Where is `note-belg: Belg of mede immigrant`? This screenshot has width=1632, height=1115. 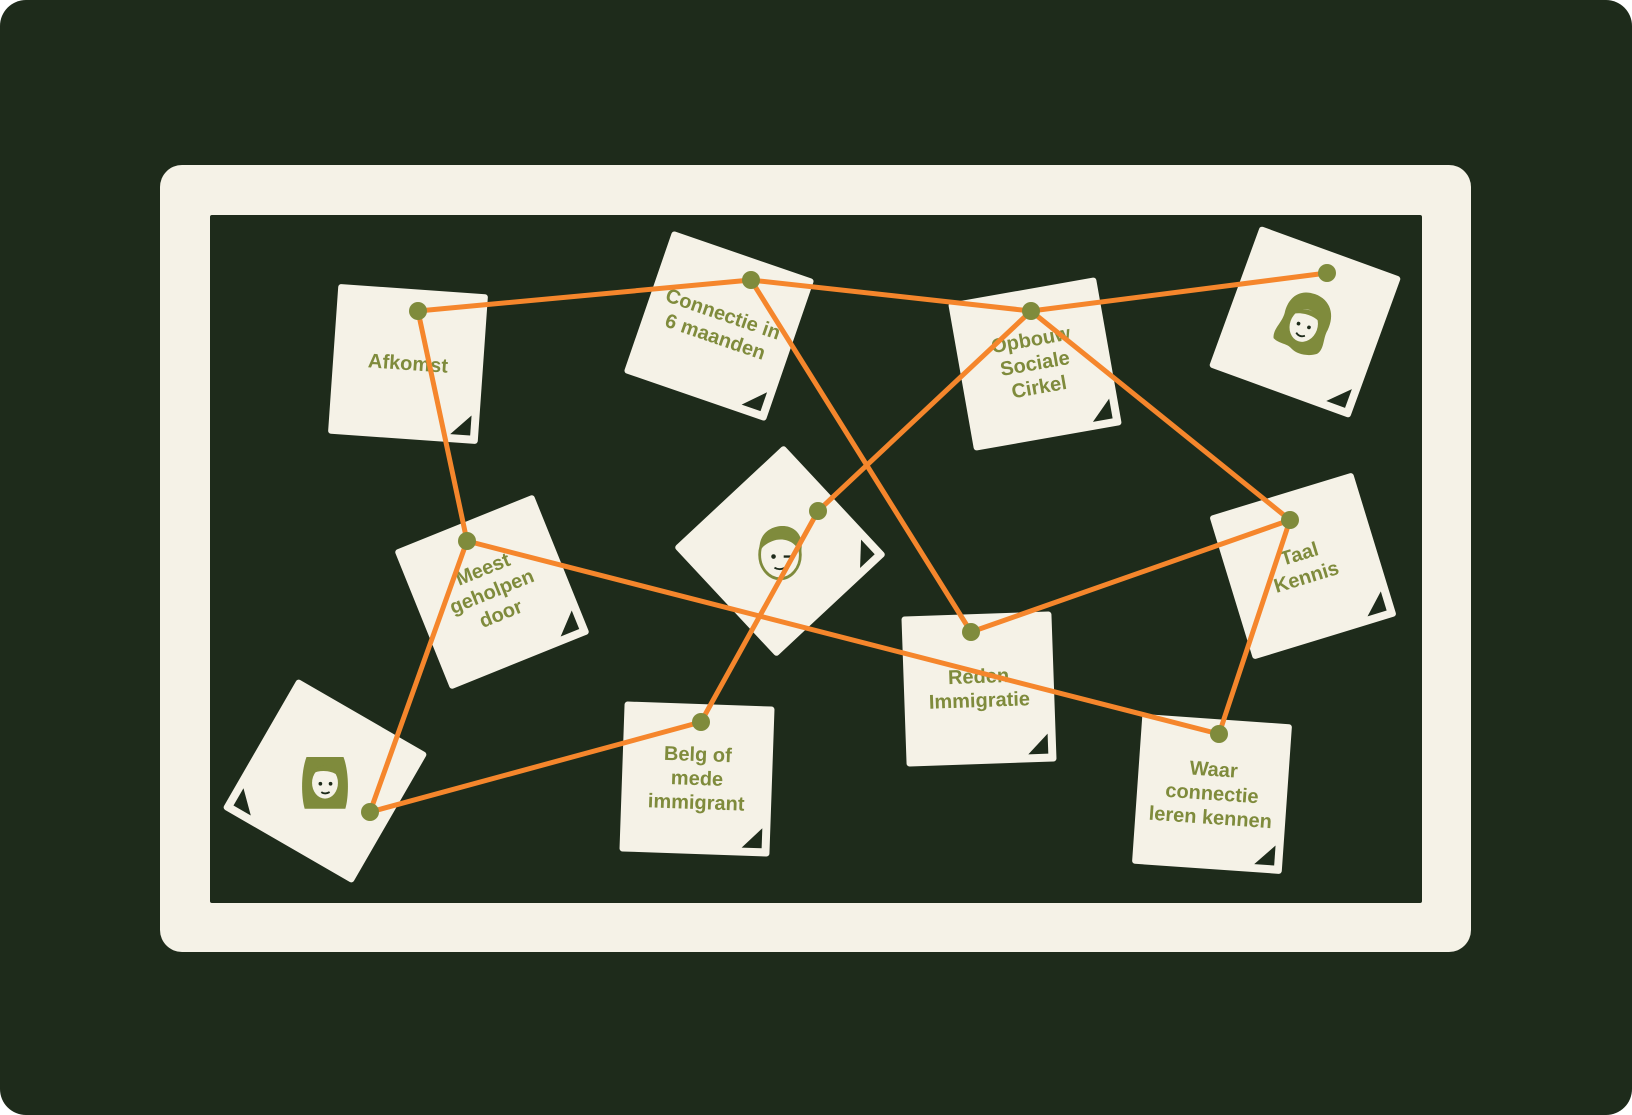
note-belg: Belg of mede immigrant is located at coordinates (697, 779).